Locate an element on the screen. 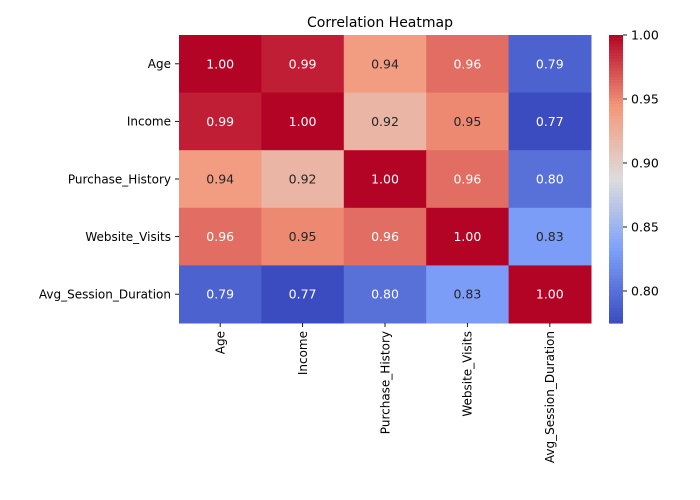 The height and width of the screenshot is (500, 700). heatmap-cell-label-3-0: 0.96 is located at coordinates (220, 236).